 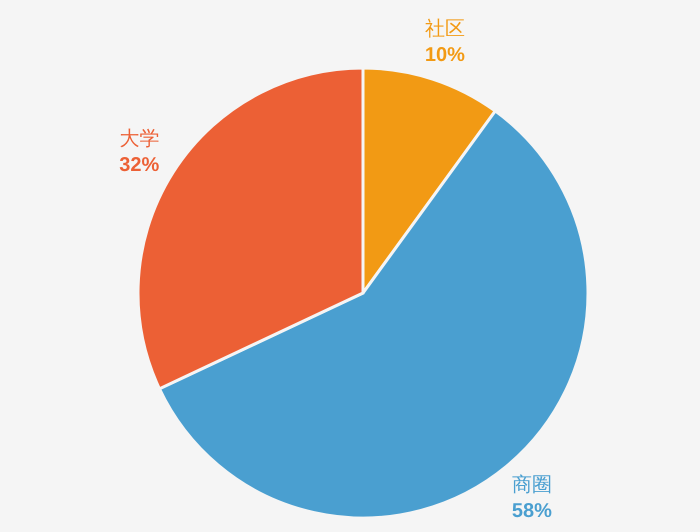 What do you see at coordinates (532, 511) in the screenshot?
I see `data-label: 58%` at bounding box center [532, 511].